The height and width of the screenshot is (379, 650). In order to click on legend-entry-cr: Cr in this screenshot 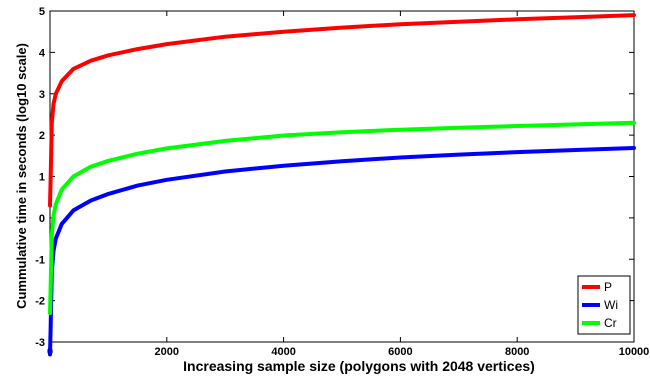, I will do `click(610, 323)`.